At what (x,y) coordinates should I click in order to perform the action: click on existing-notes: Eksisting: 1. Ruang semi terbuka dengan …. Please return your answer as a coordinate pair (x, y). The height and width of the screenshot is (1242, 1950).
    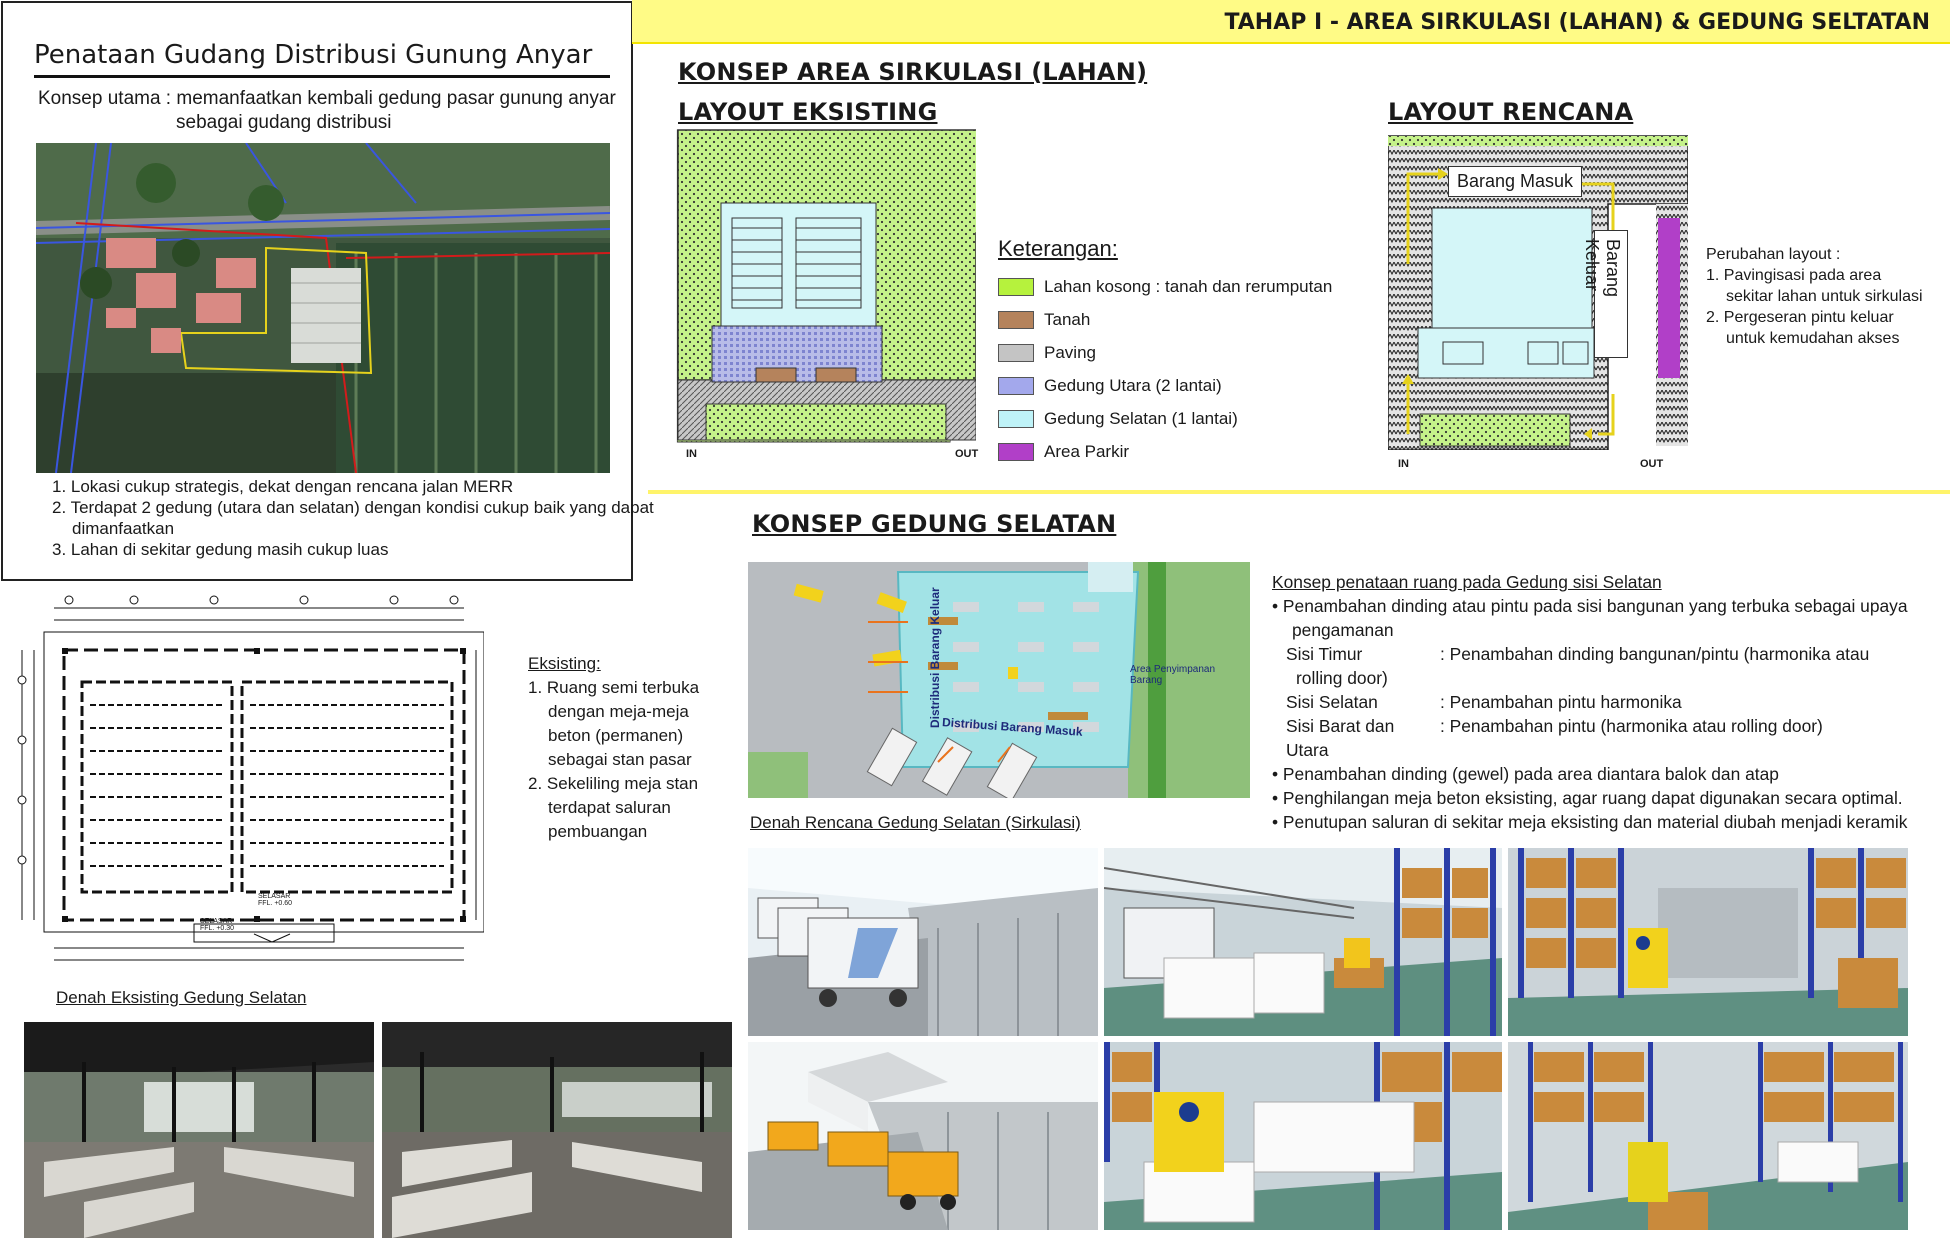
    Looking at the image, I should click on (613, 748).